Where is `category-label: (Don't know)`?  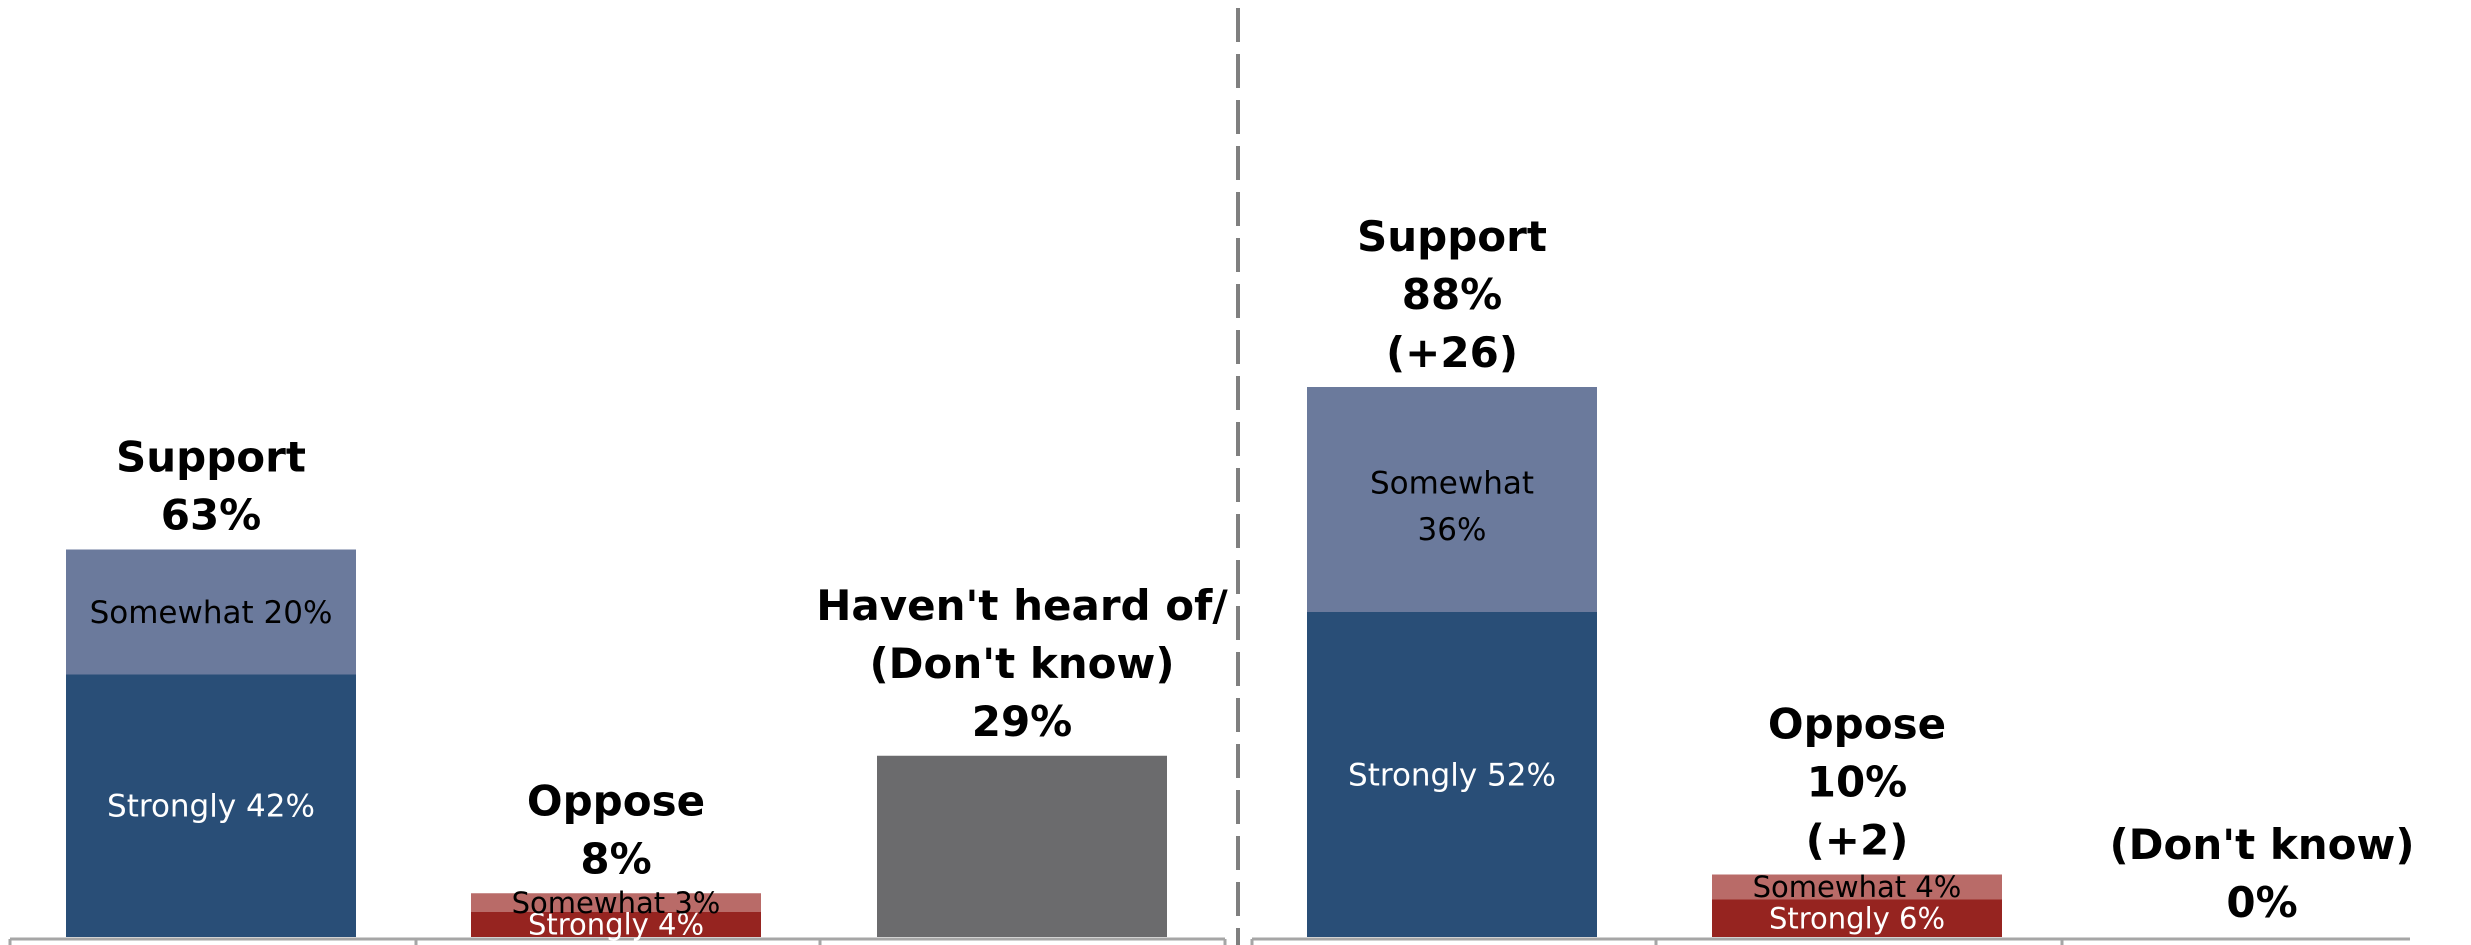
category-label: (Don't know) is located at coordinates (2261, 844).